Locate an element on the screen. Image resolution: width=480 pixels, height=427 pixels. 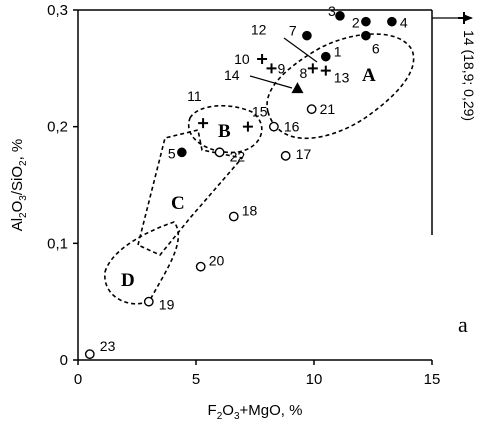
y-tick-label: 0 is located at coordinates (64, 360).